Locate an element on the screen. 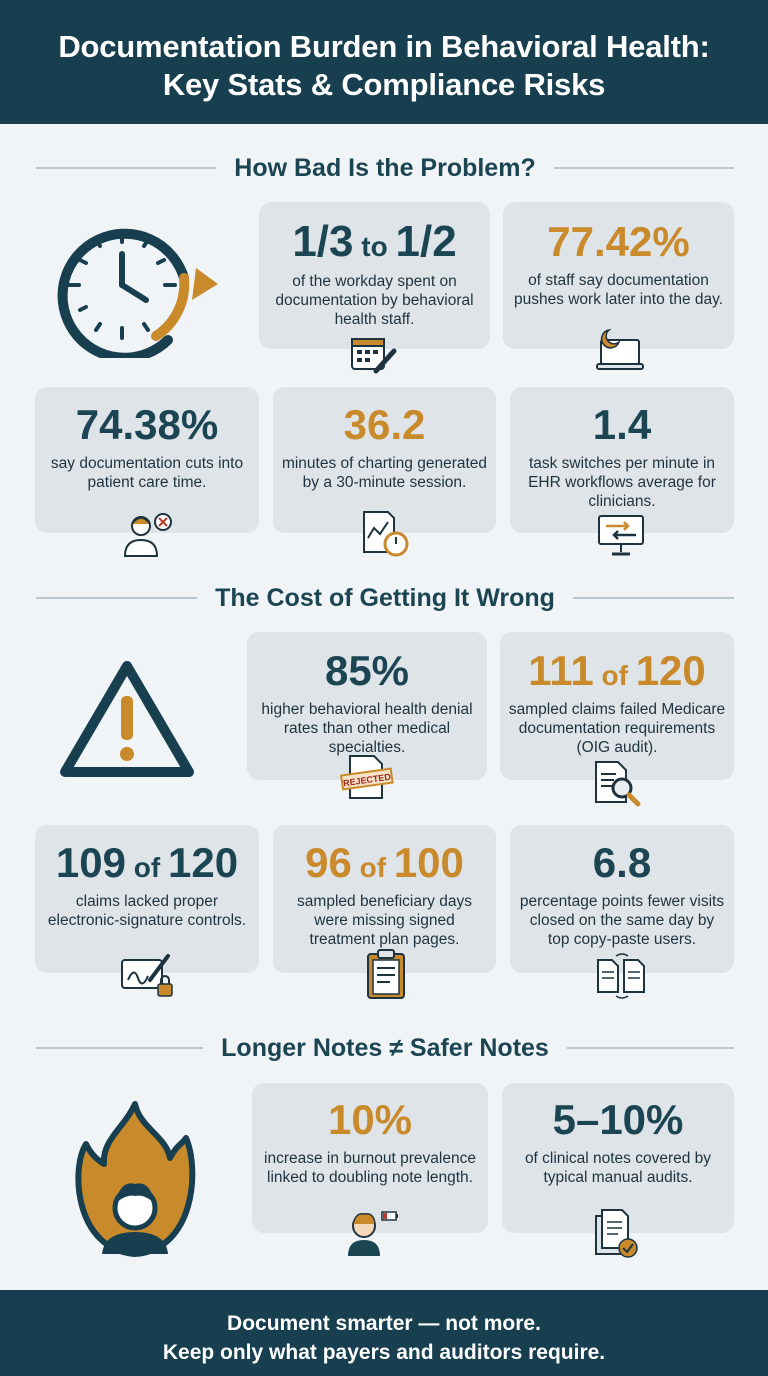 This screenshot has height=1376, width=768. section-heading-notes: Longer Notes ≠ Safer Notes is located at coordinates (385, 1048).